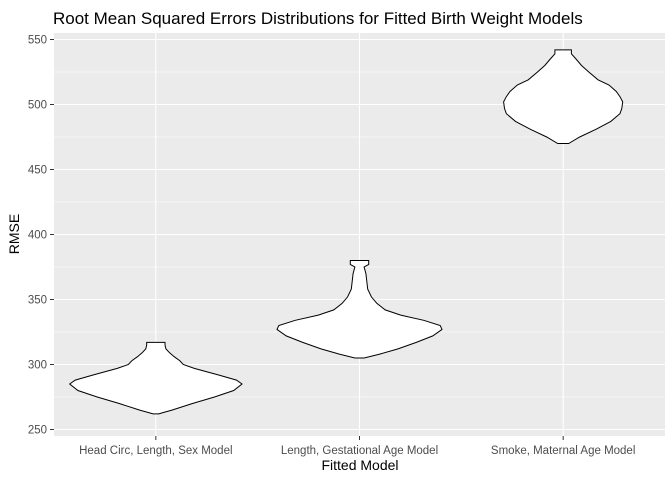  What do you see at coordinates (563, 451) in the screenshot?
I see `x-tick-label: Smoke, Maternal Age Model` at bounding box center [563, 451].